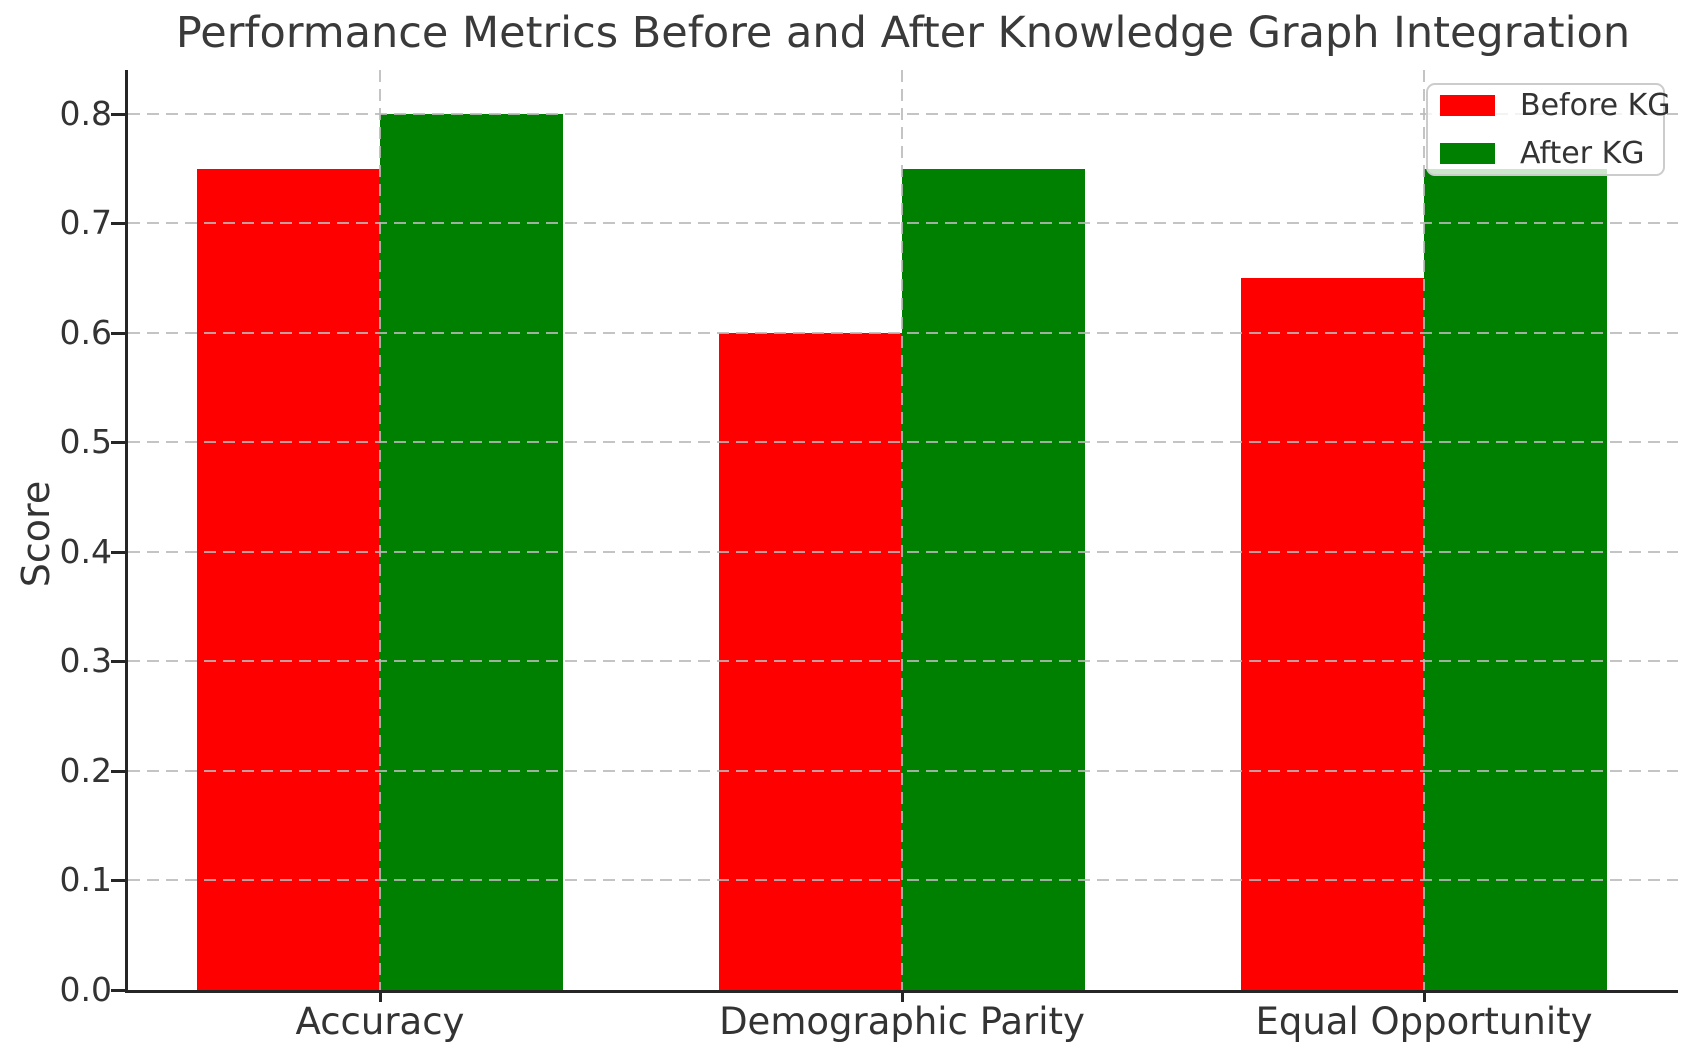  I want to click on legend-item: Before KG, so click(1555, 105).